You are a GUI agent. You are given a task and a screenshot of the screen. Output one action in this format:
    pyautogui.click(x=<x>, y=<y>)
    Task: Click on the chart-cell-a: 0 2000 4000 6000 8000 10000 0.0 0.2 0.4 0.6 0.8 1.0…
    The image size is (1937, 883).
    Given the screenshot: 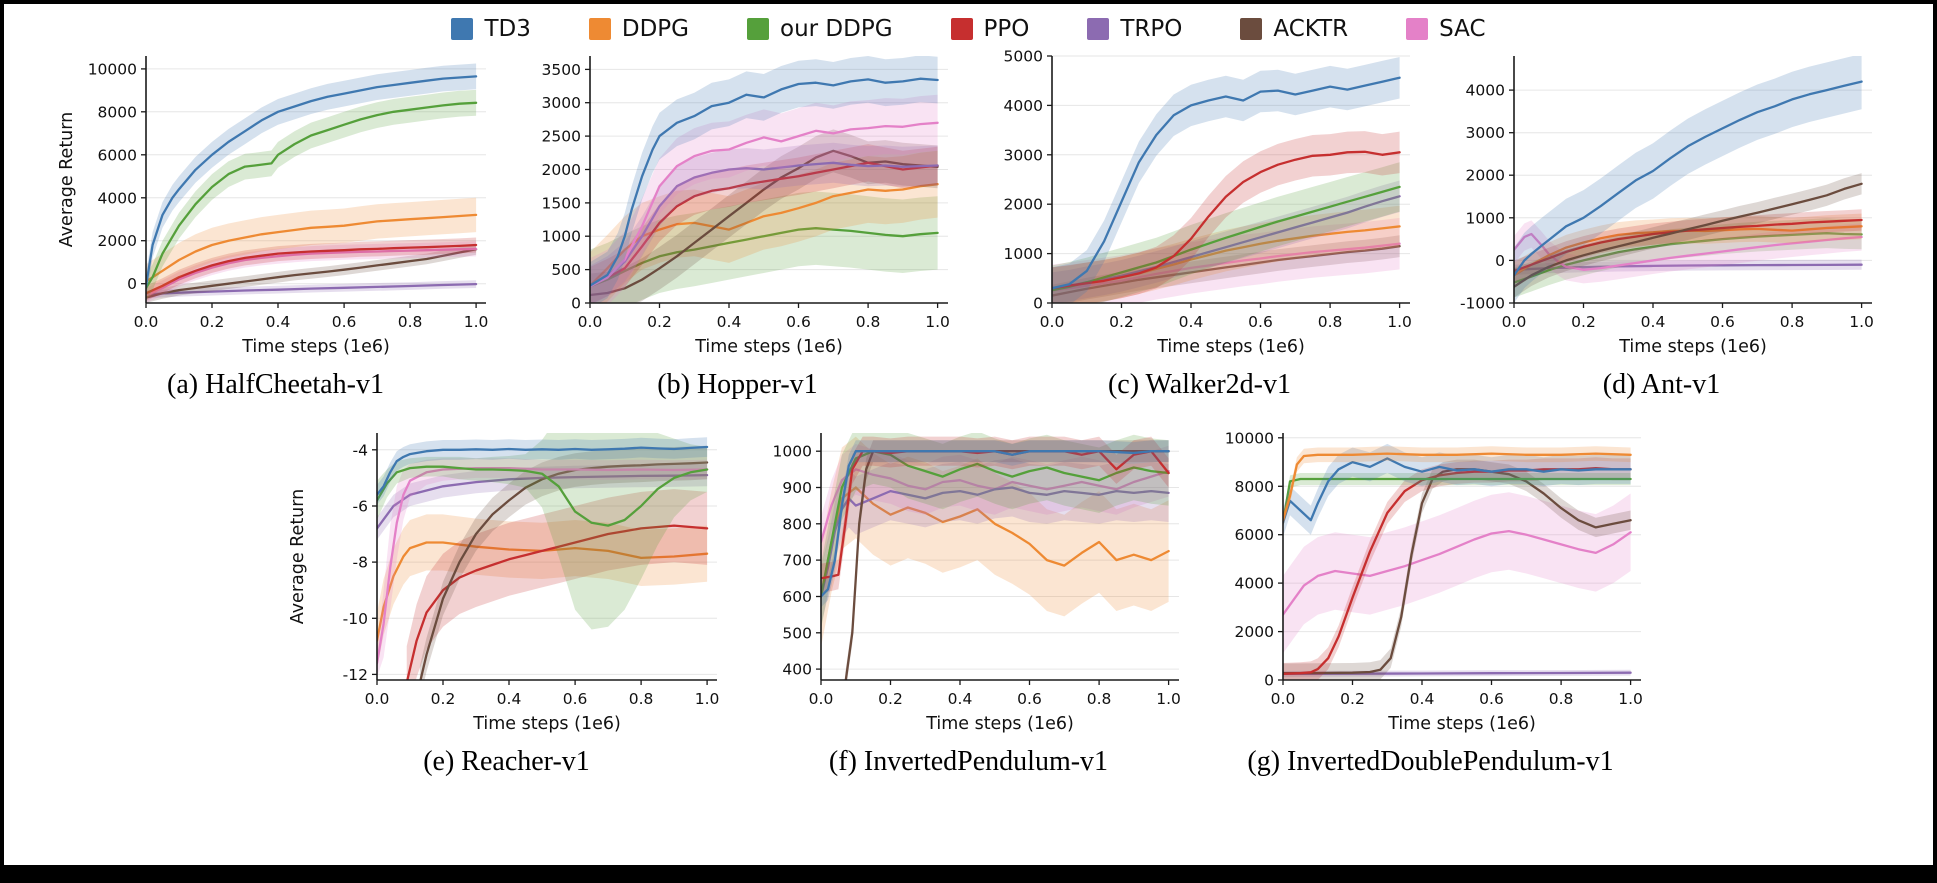 What is the action you would take?
    pyautogui.click(x=276, y=223)
    